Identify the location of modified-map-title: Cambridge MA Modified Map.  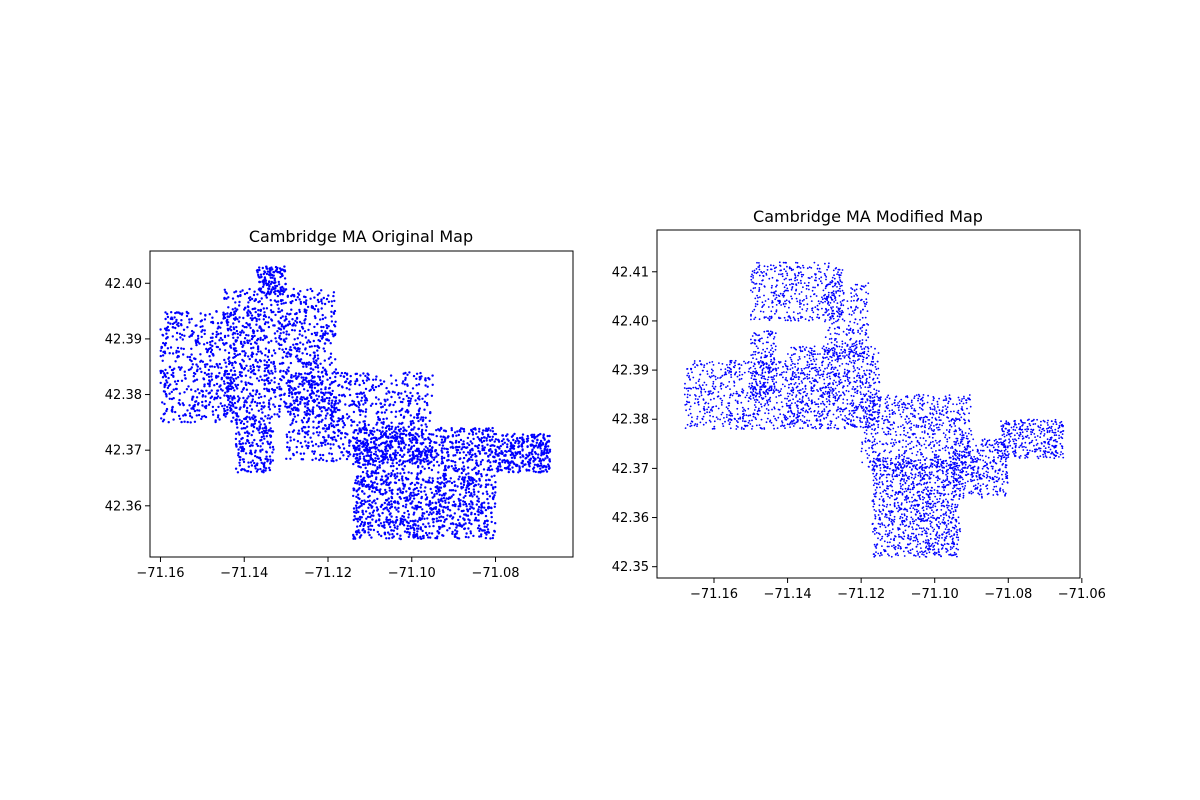
(868, 216).